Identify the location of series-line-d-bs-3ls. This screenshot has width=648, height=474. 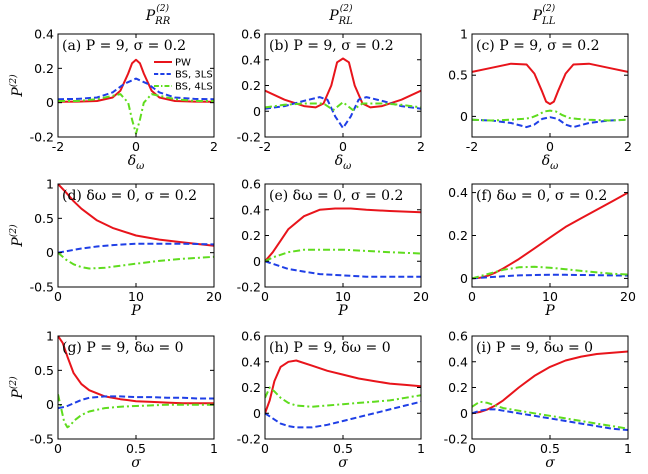
(136, 248).